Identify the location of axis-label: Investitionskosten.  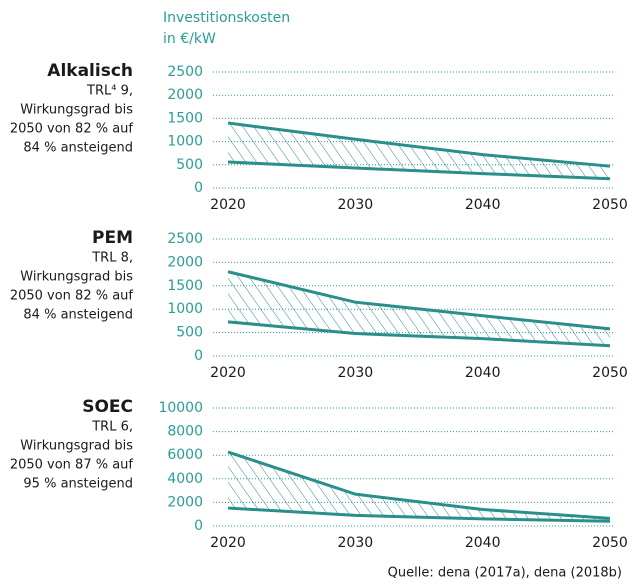
(226, 18).